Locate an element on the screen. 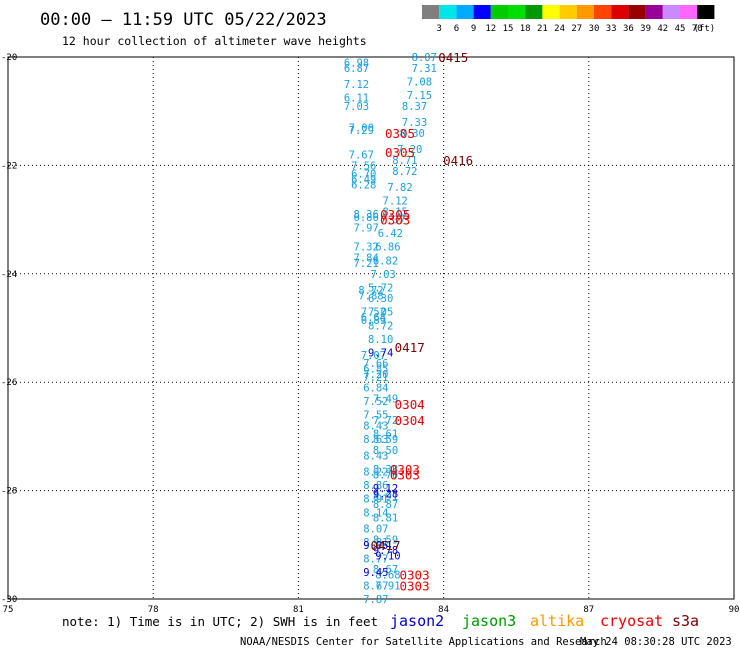 This screenshot has height=650, width=740. swh-point-label: 8.50 is located at coordinates (385, 451).